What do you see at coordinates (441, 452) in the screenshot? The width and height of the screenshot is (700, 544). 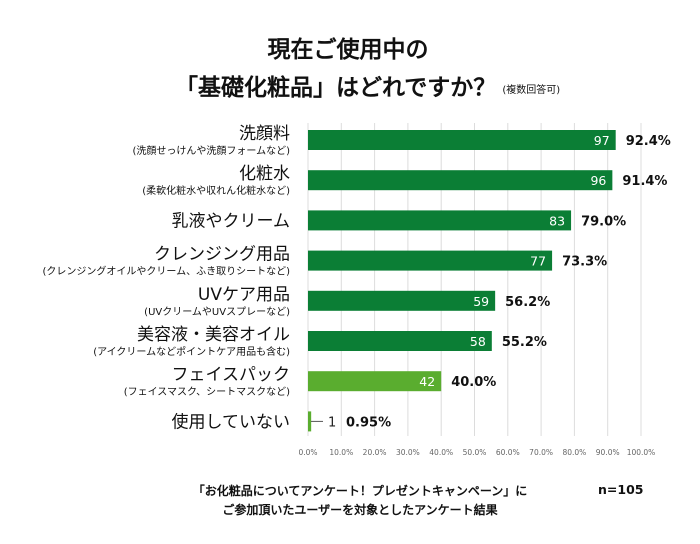 I see `x-tick-label: 40.0%` at bounding box center [441, 452].